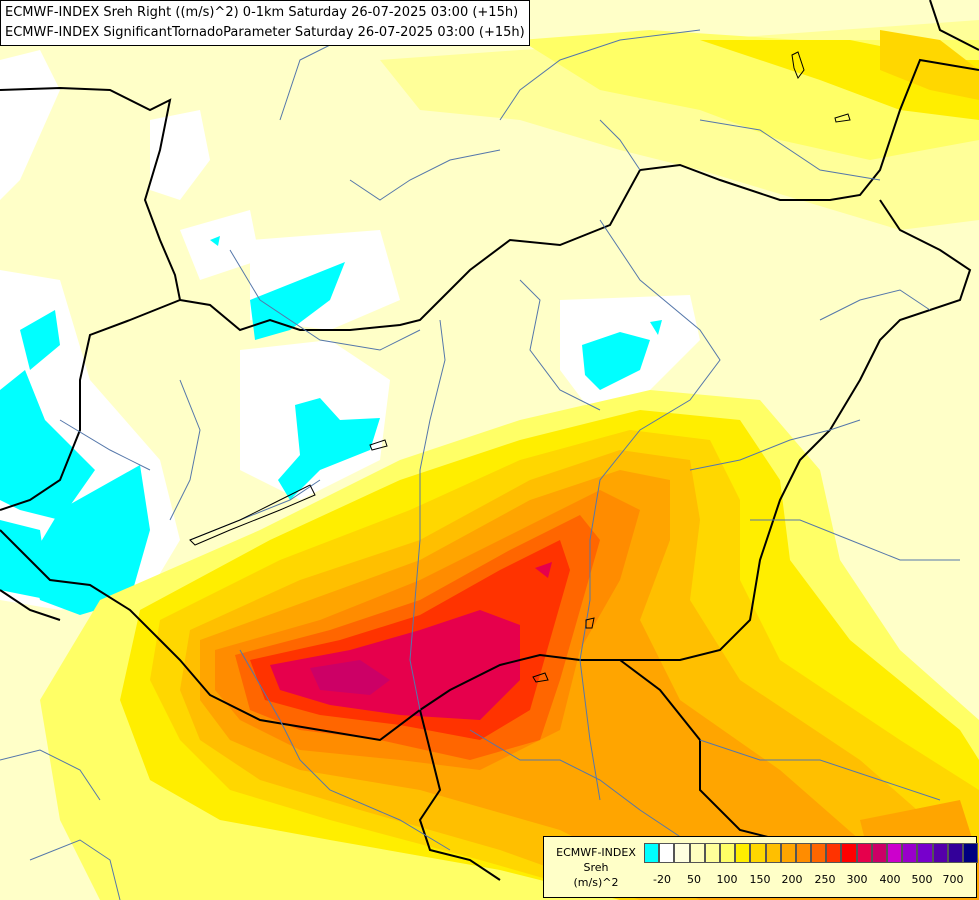 The height and width of the screenshot is (900, 979). Describe the element at coordinates (760, 879) in the screenshot. I see `legend-tick-label: 150` at that location.